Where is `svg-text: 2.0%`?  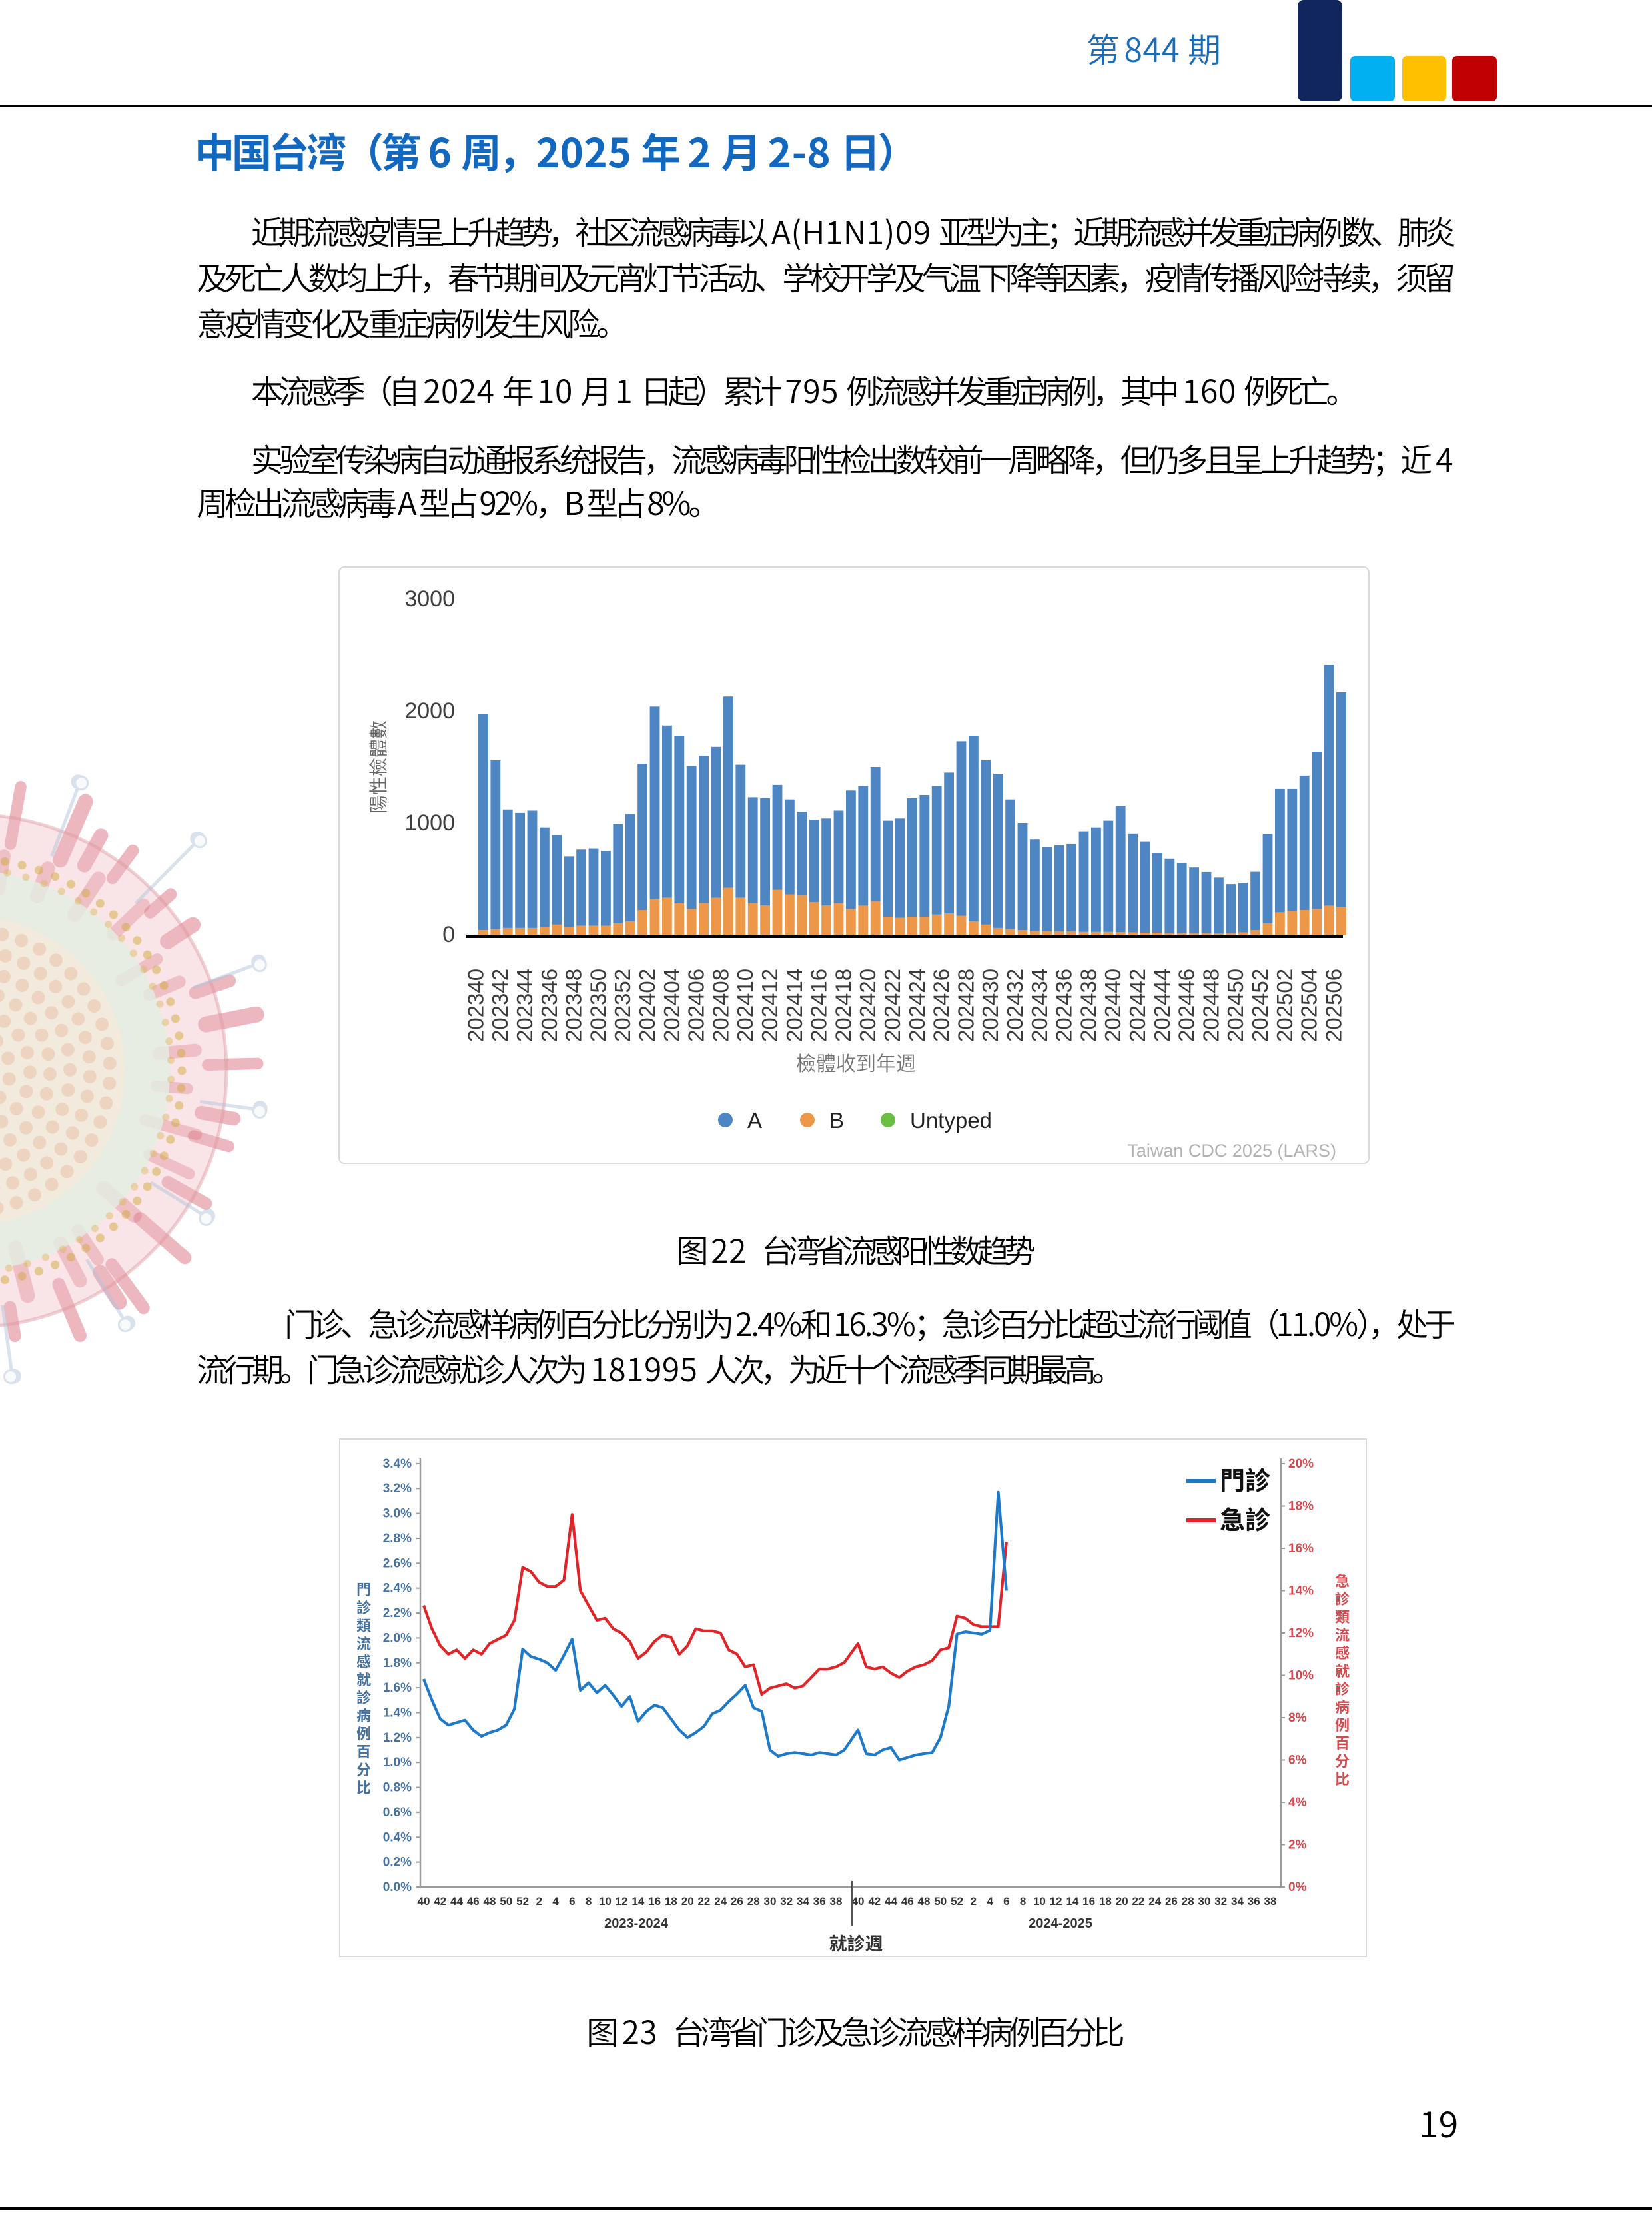
svg-text: 2.0% is located at coordinates (397, 1638).